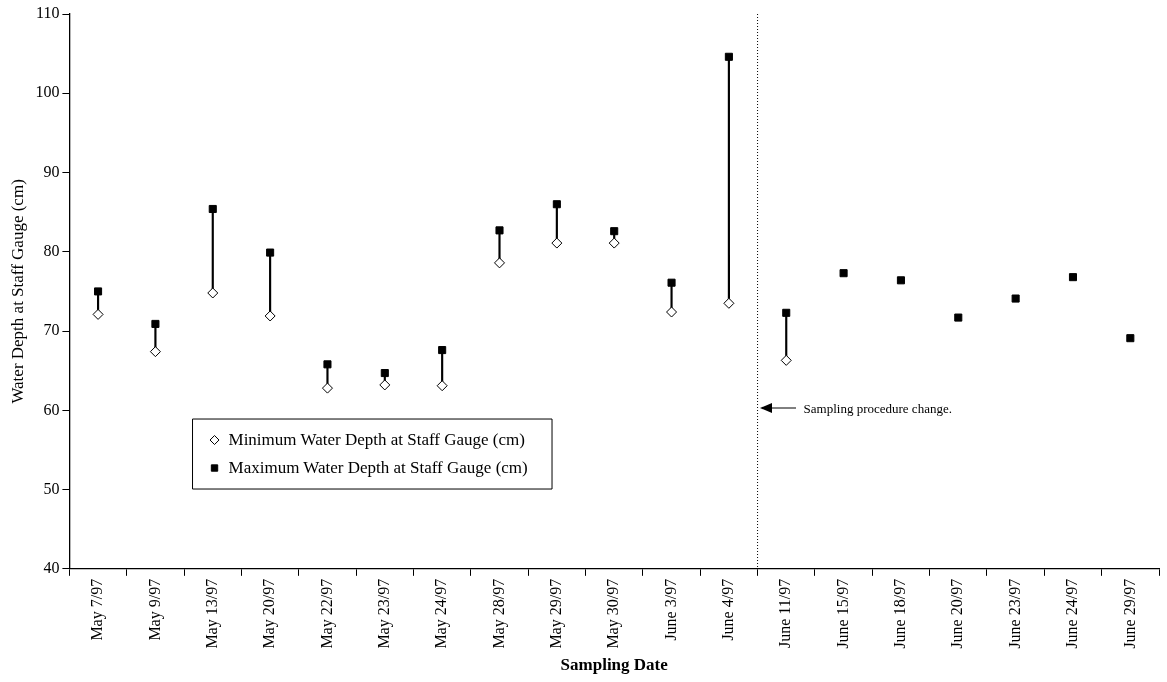 Image resolution: width=1167 pixels, height=682 pixels. What do you see at coordinates (957, 613) in the screenshot?
I see `x-tick-label: June 20/97` at bounding box center [957, 613].